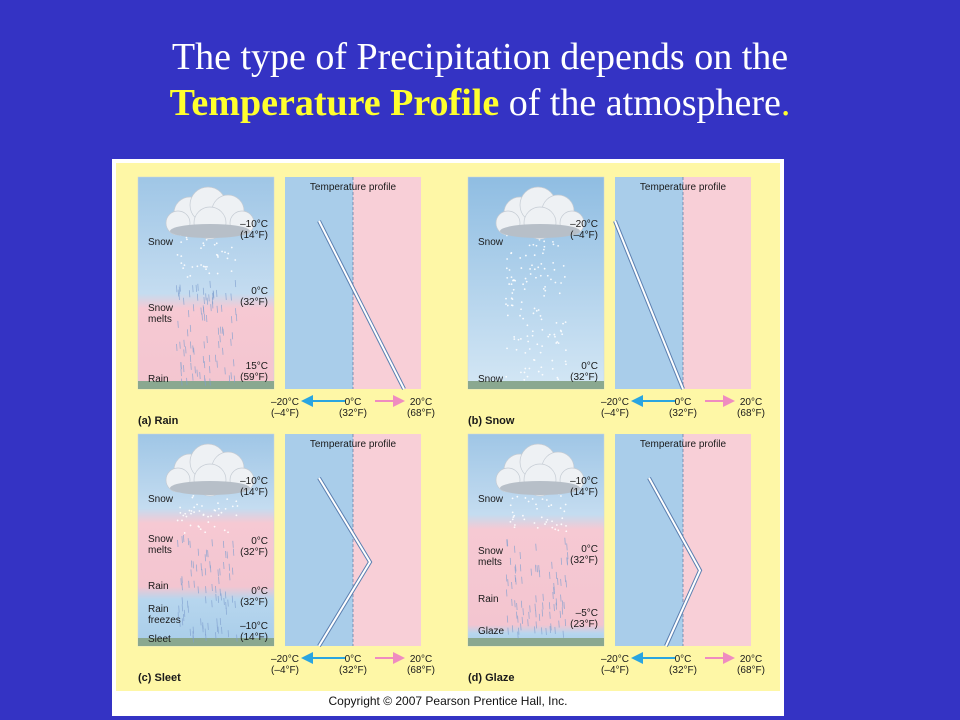  I want to click on axis-mid-c: 0°C, so click(683, 402).